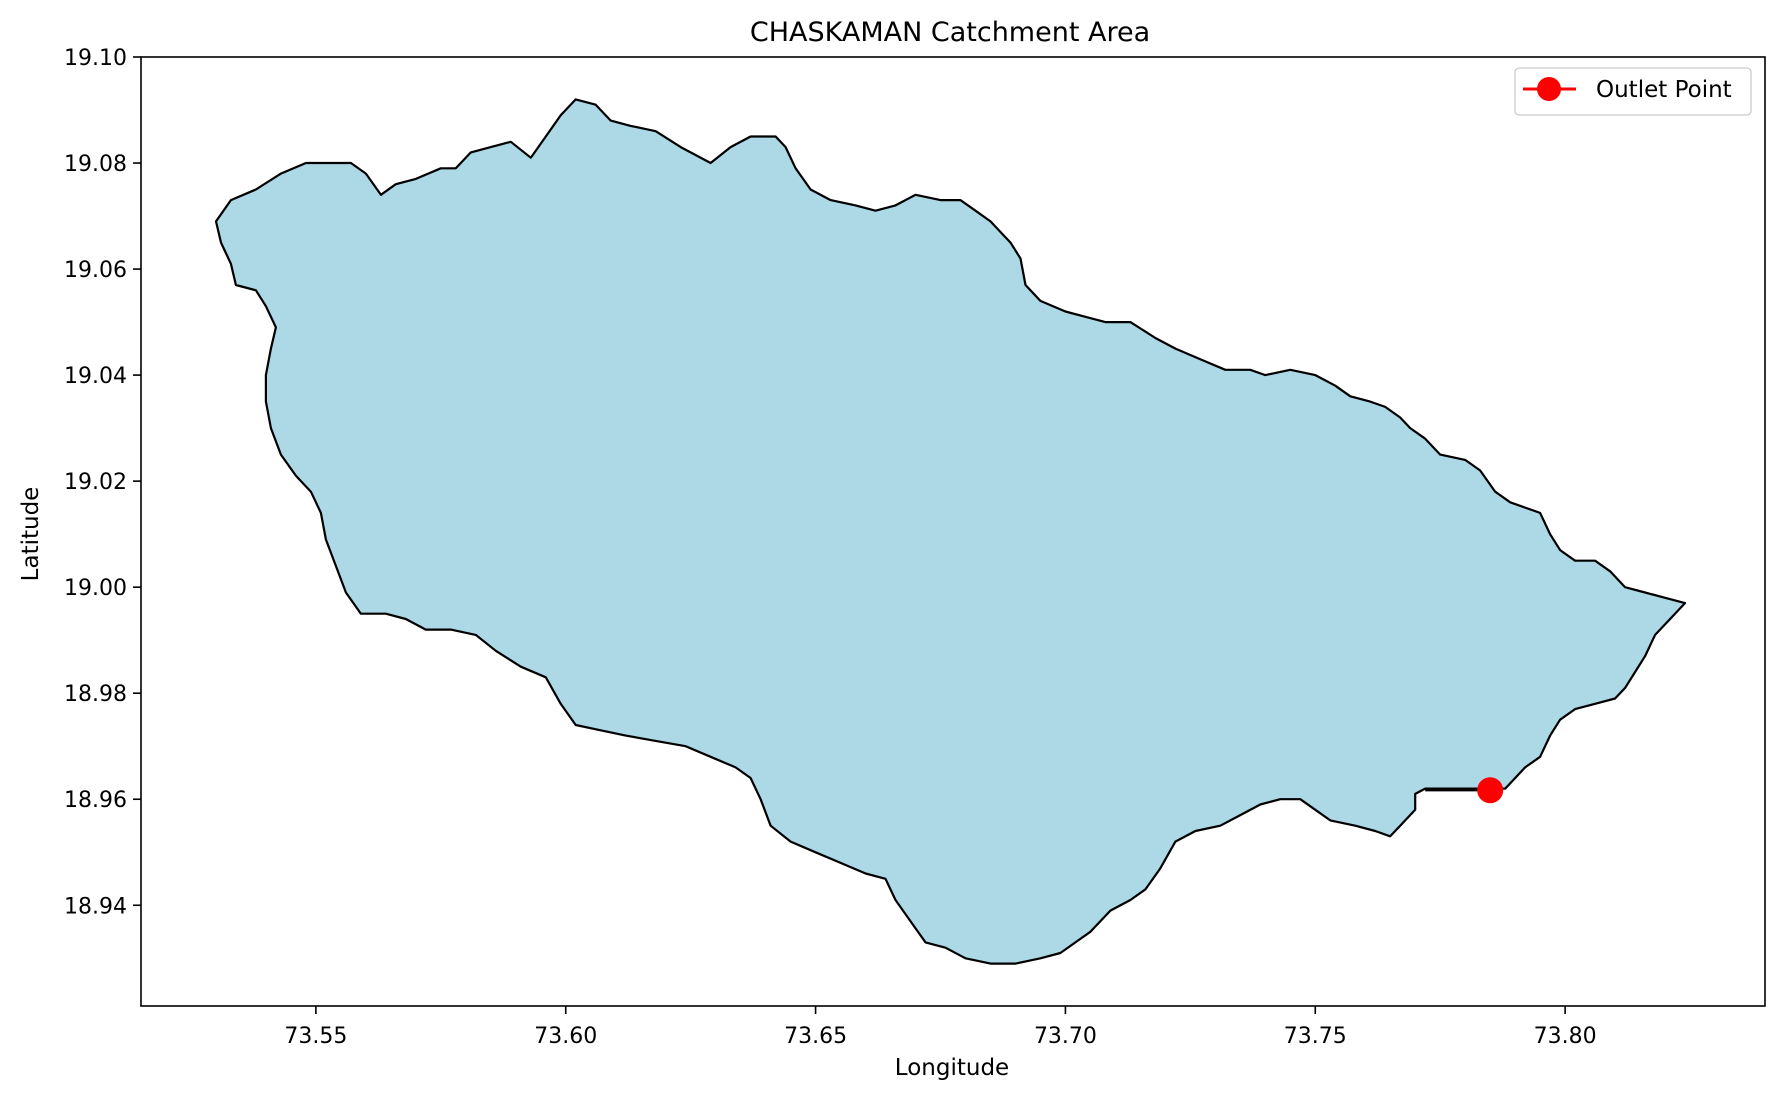  What do you see at coordinates (95, 588) in the screenshot?
I see `y-tick-label: 19.00` at bounding box center [95, 588].